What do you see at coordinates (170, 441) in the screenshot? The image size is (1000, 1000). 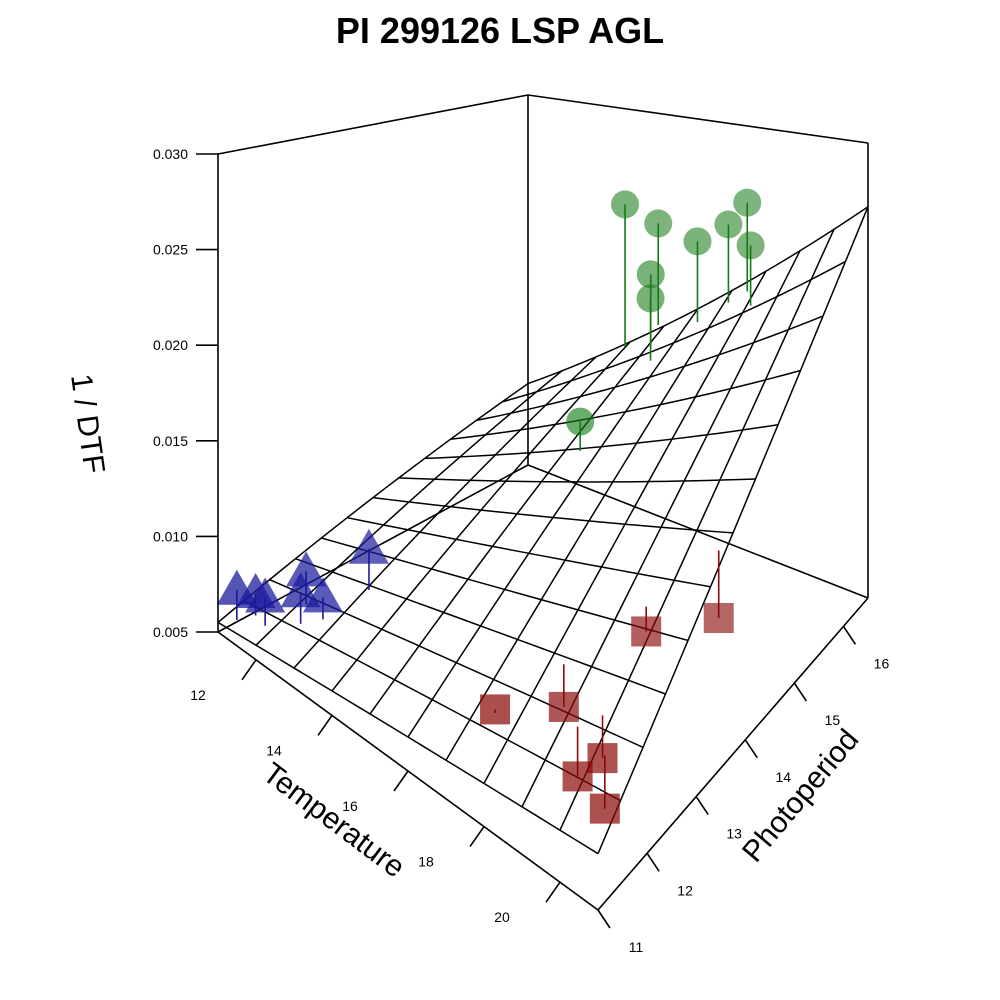 I see `z-tick-label: 0.015` at bounding box center [170, 441].